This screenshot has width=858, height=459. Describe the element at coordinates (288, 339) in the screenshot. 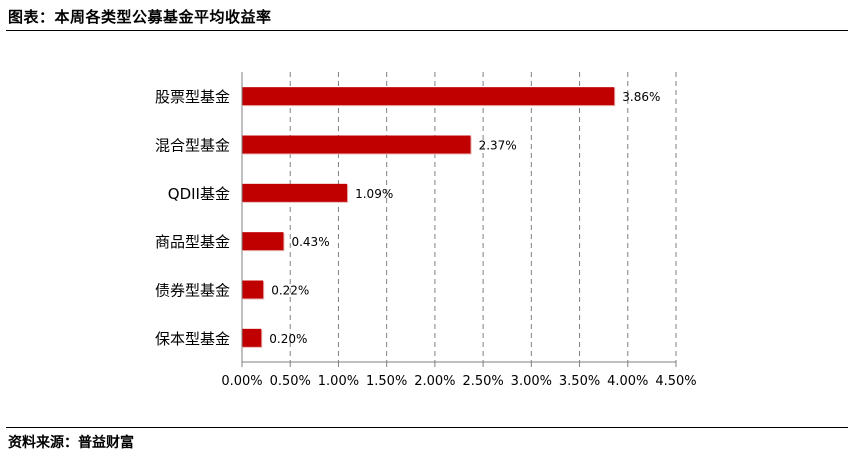

I see `value-label: 0.20%` at that location.